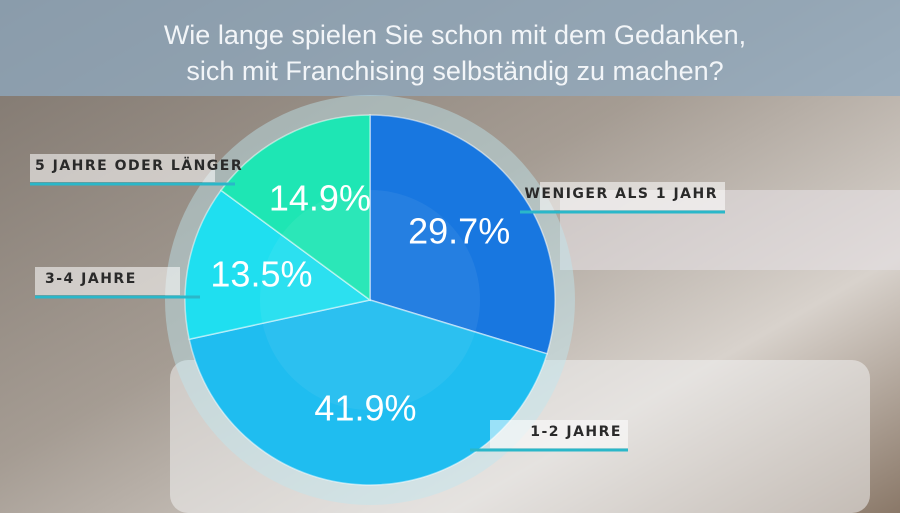 Image resolution: width=900 pixels, height=513 pixels. I want to click on value-label: 41.9%, so click(365, 407).